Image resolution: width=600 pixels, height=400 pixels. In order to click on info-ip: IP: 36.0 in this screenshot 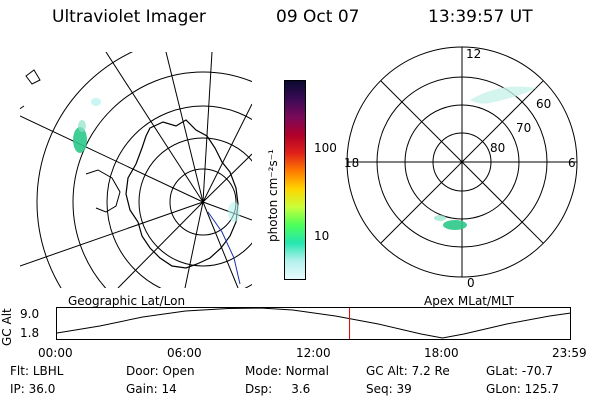, I will do `click(33, 389)`.